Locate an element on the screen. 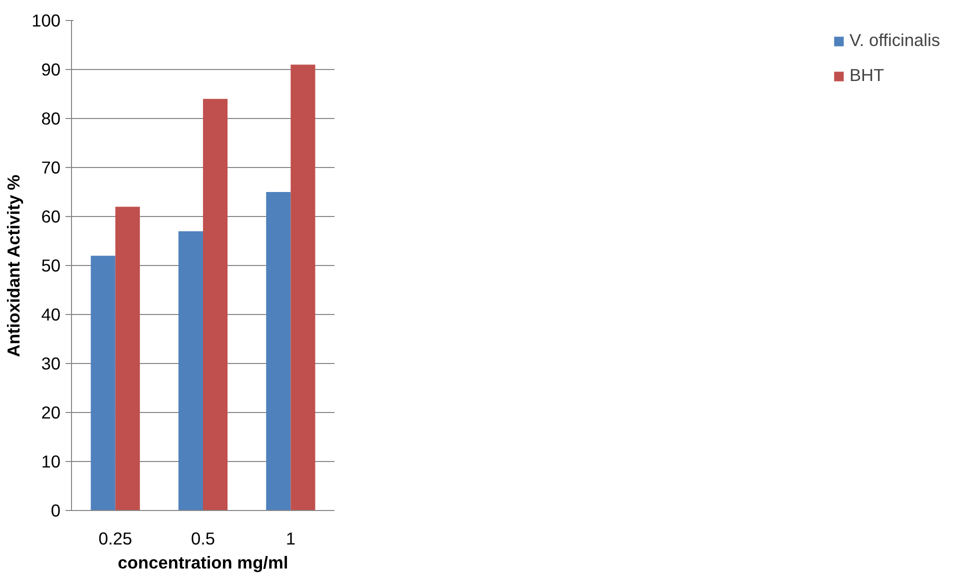 The width and height of the screenshot is (957, 581). y-tick-label: 0 is located at coordinates (55, 510).